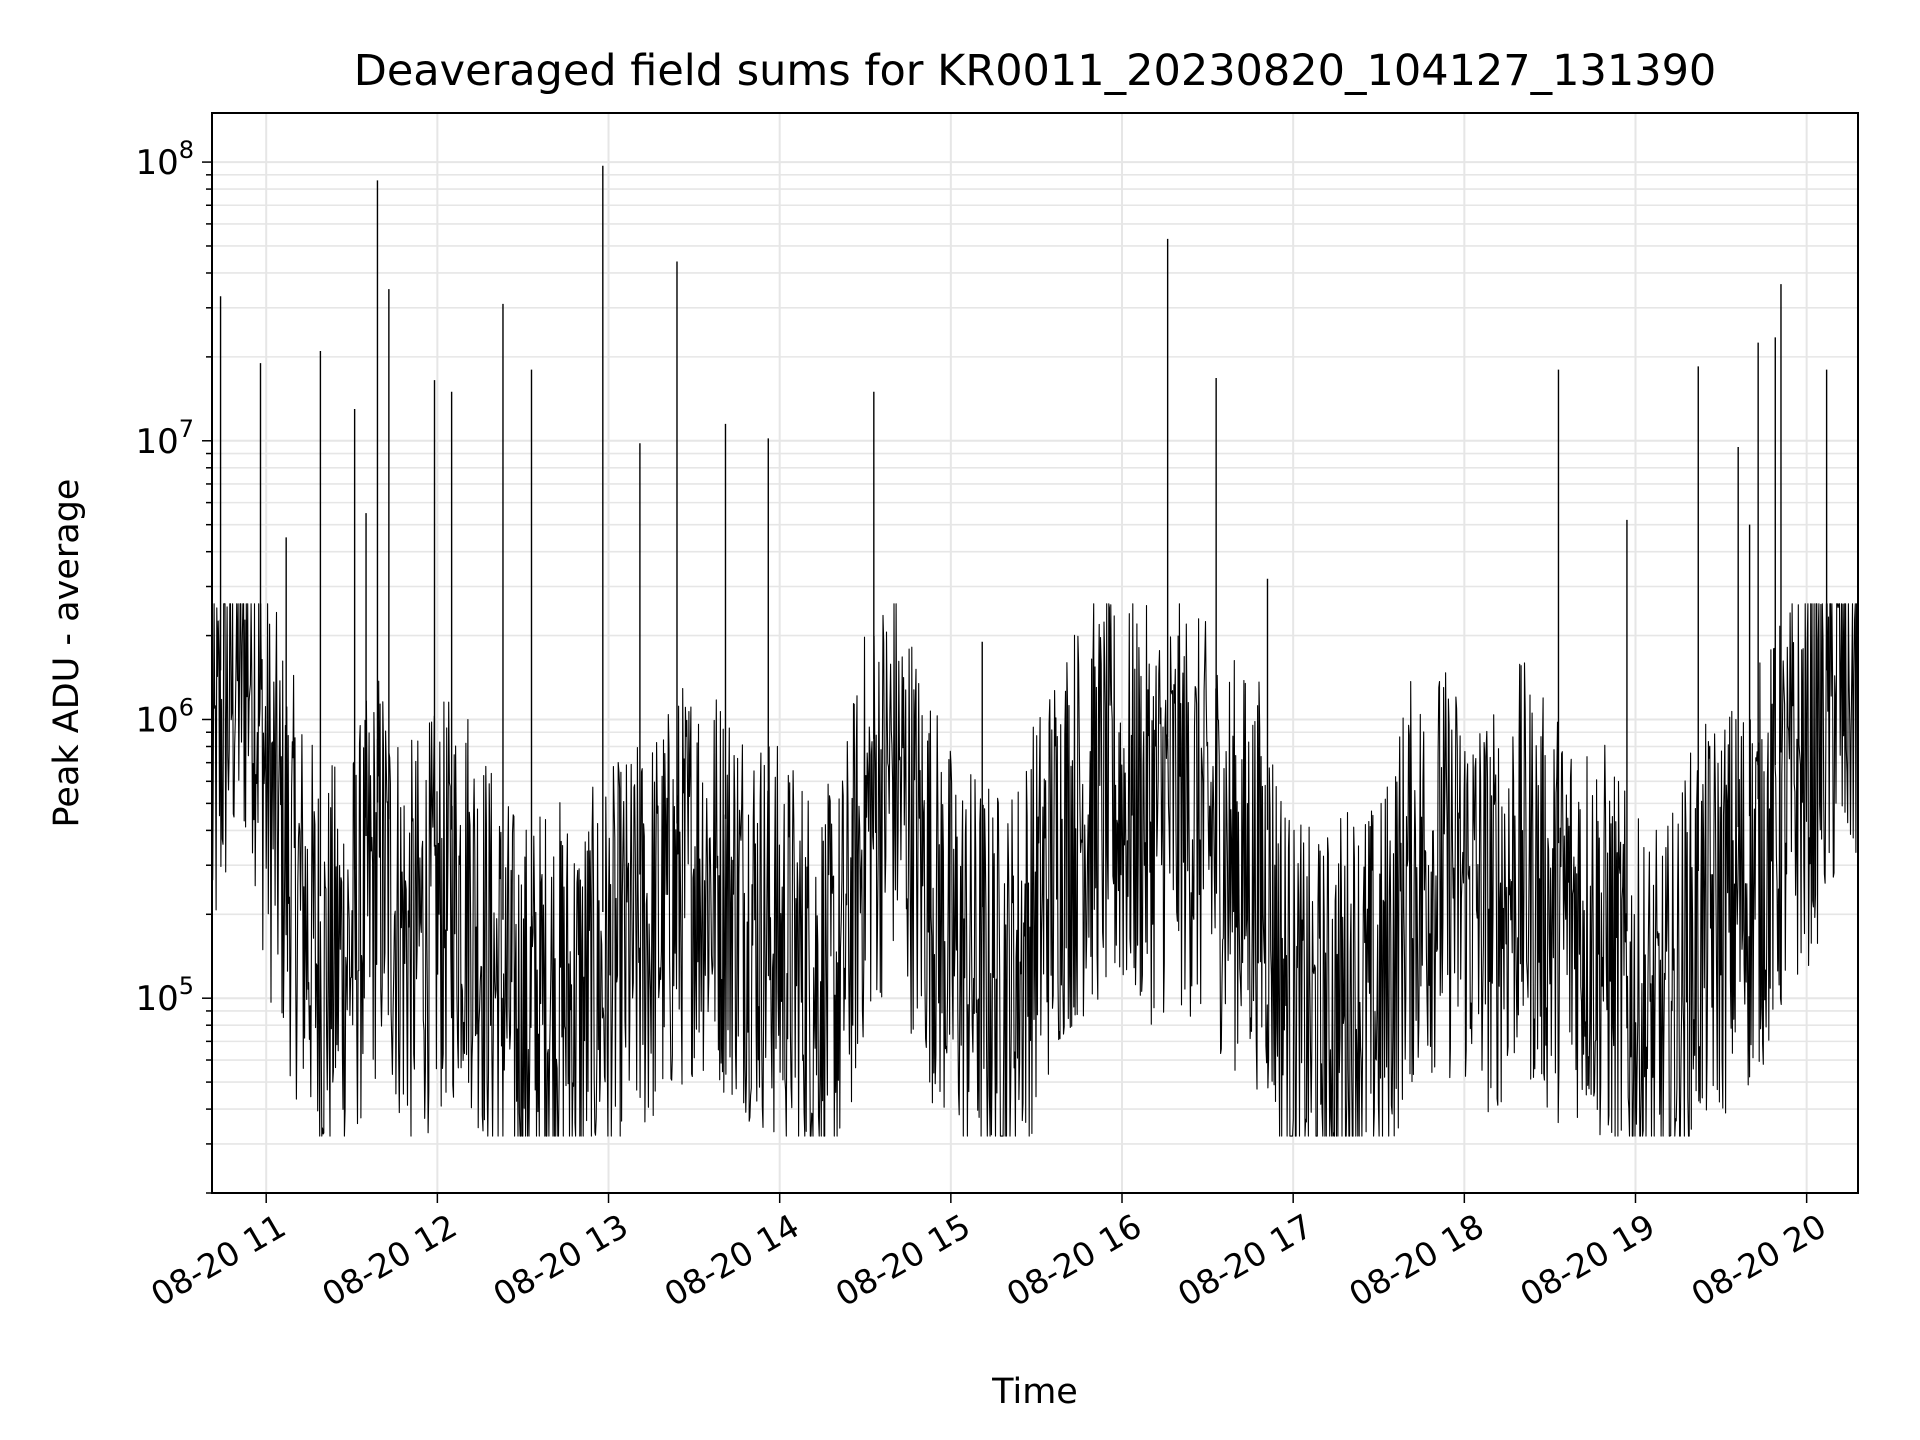 Image resolution: width=1920 pixels, height=1440 pixels. I want to click on y-tick-label: 10⁷, so click(164, 438).